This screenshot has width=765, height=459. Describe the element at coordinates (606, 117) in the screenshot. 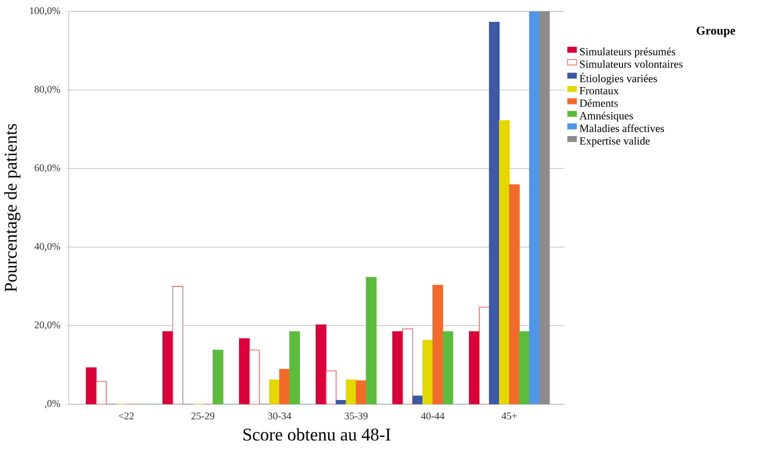

I see `legend-label: Amnésiques` at that location.